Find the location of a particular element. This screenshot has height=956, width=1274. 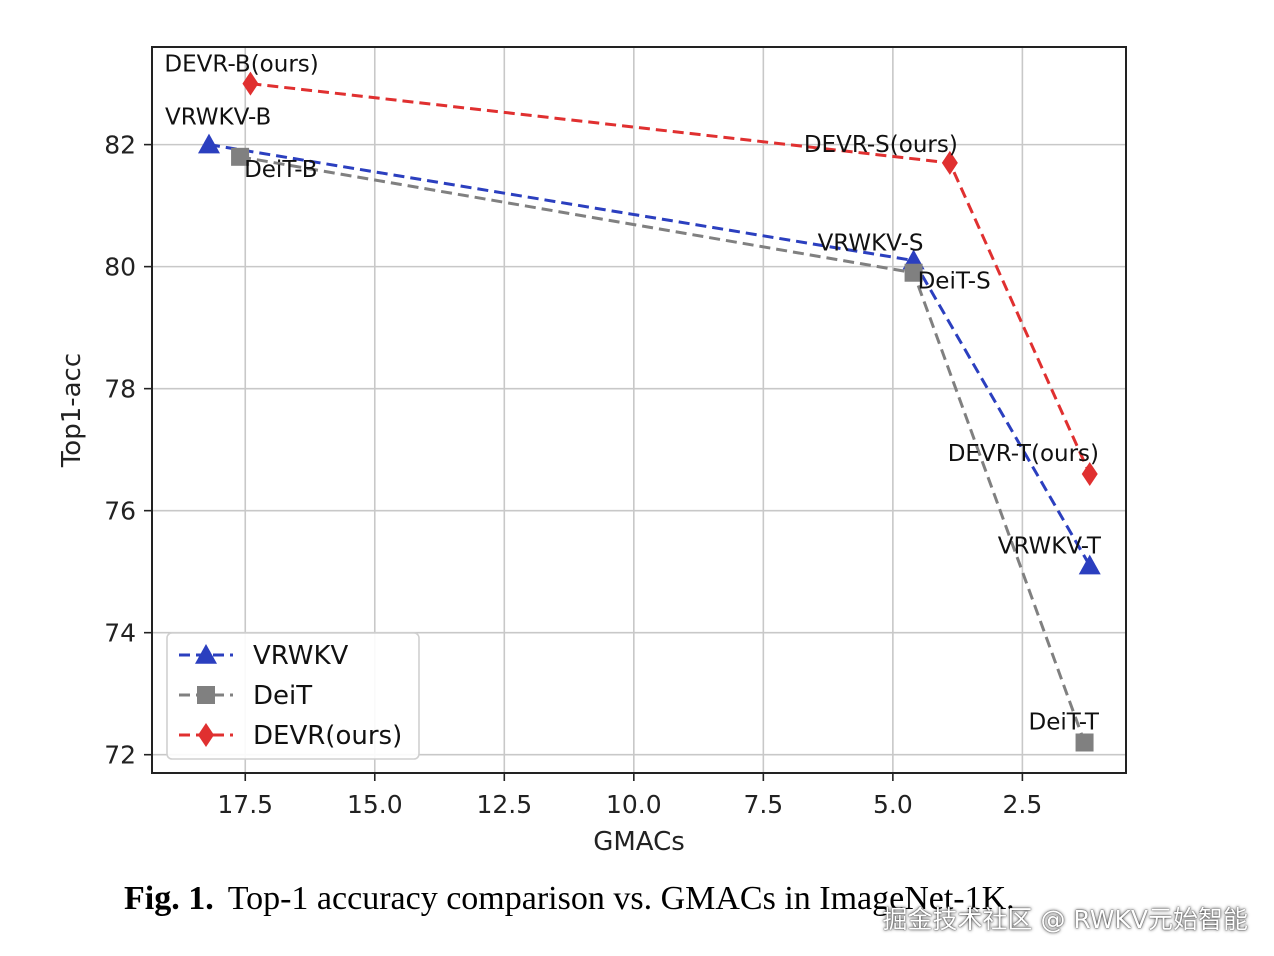

y-tick-label: 78 is located at coordinates (120, 389).